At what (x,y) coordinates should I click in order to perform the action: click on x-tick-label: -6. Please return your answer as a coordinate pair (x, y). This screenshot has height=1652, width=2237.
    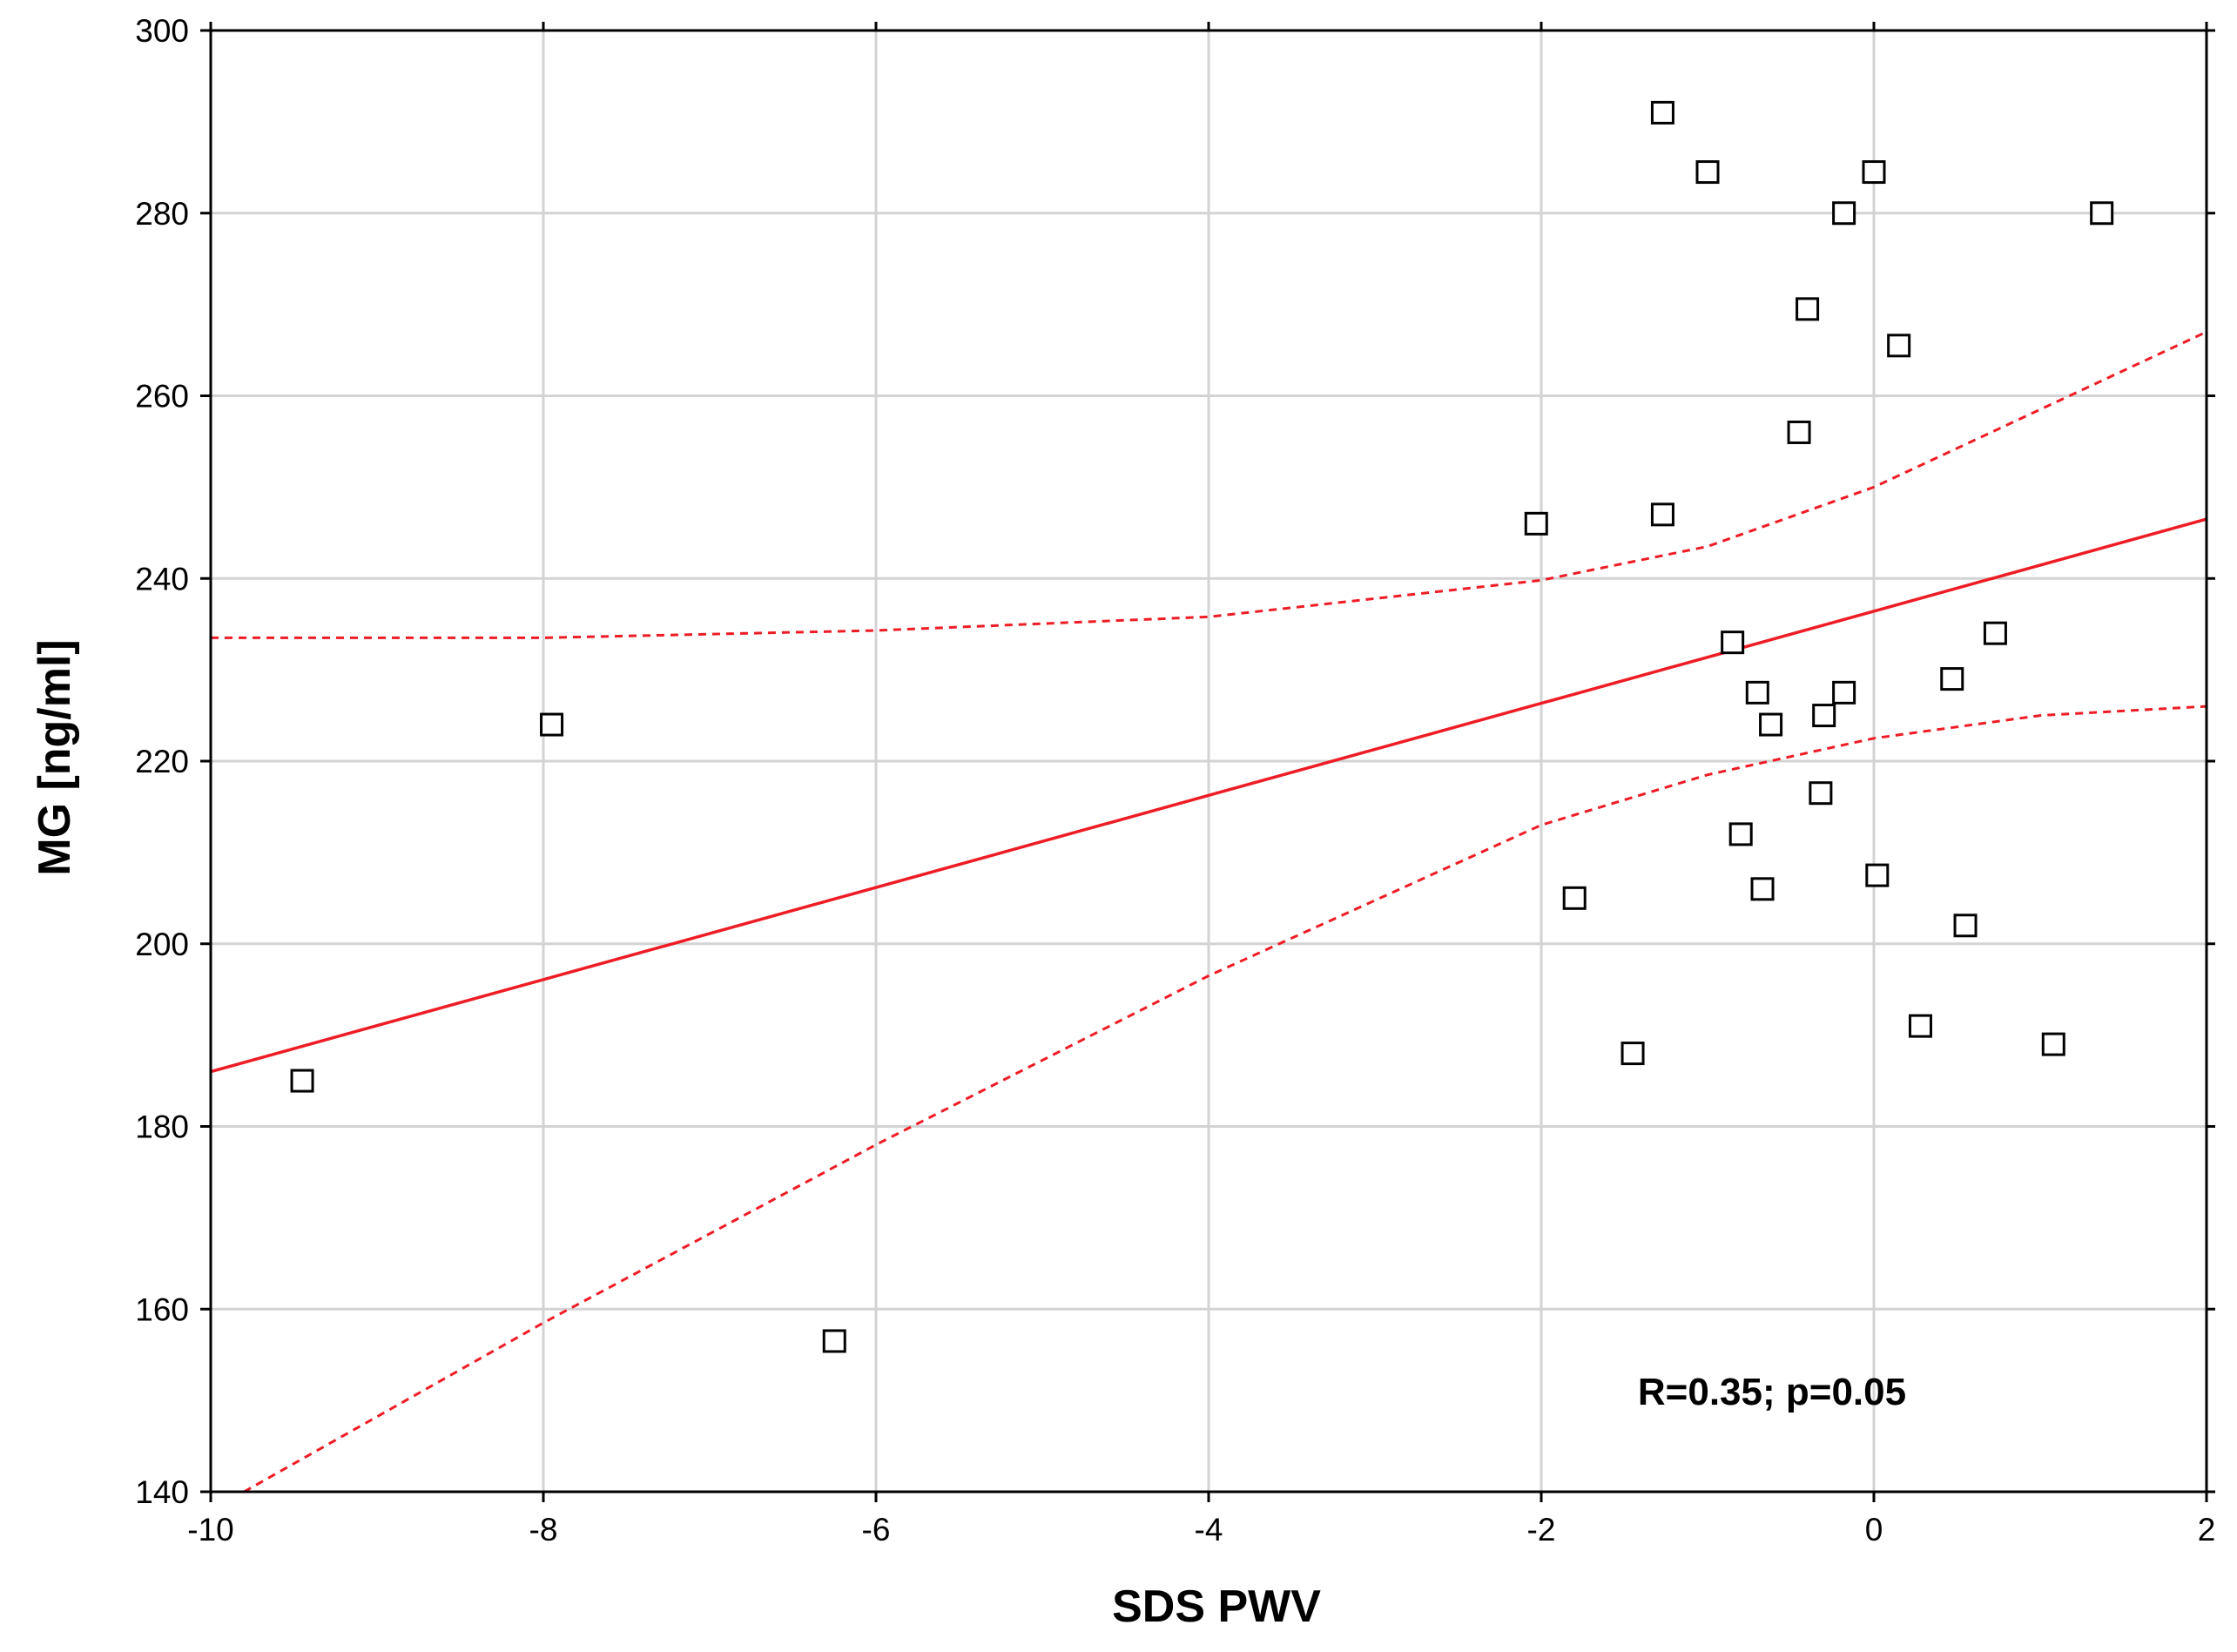
    Looking at the image, I should click on (876, 1529).